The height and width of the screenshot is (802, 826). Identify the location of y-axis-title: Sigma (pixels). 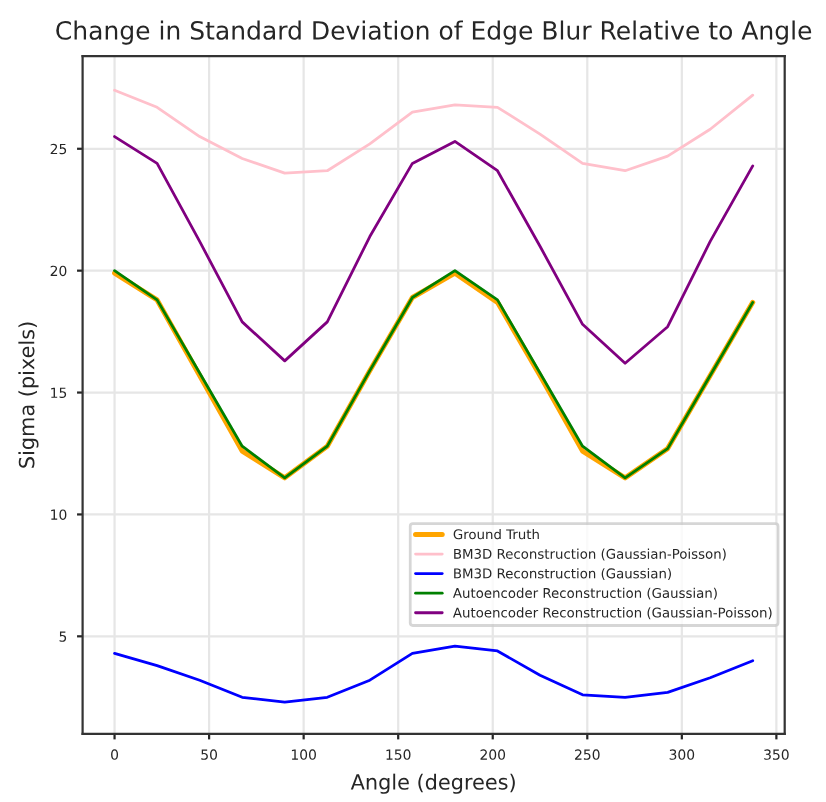
(28, 395).